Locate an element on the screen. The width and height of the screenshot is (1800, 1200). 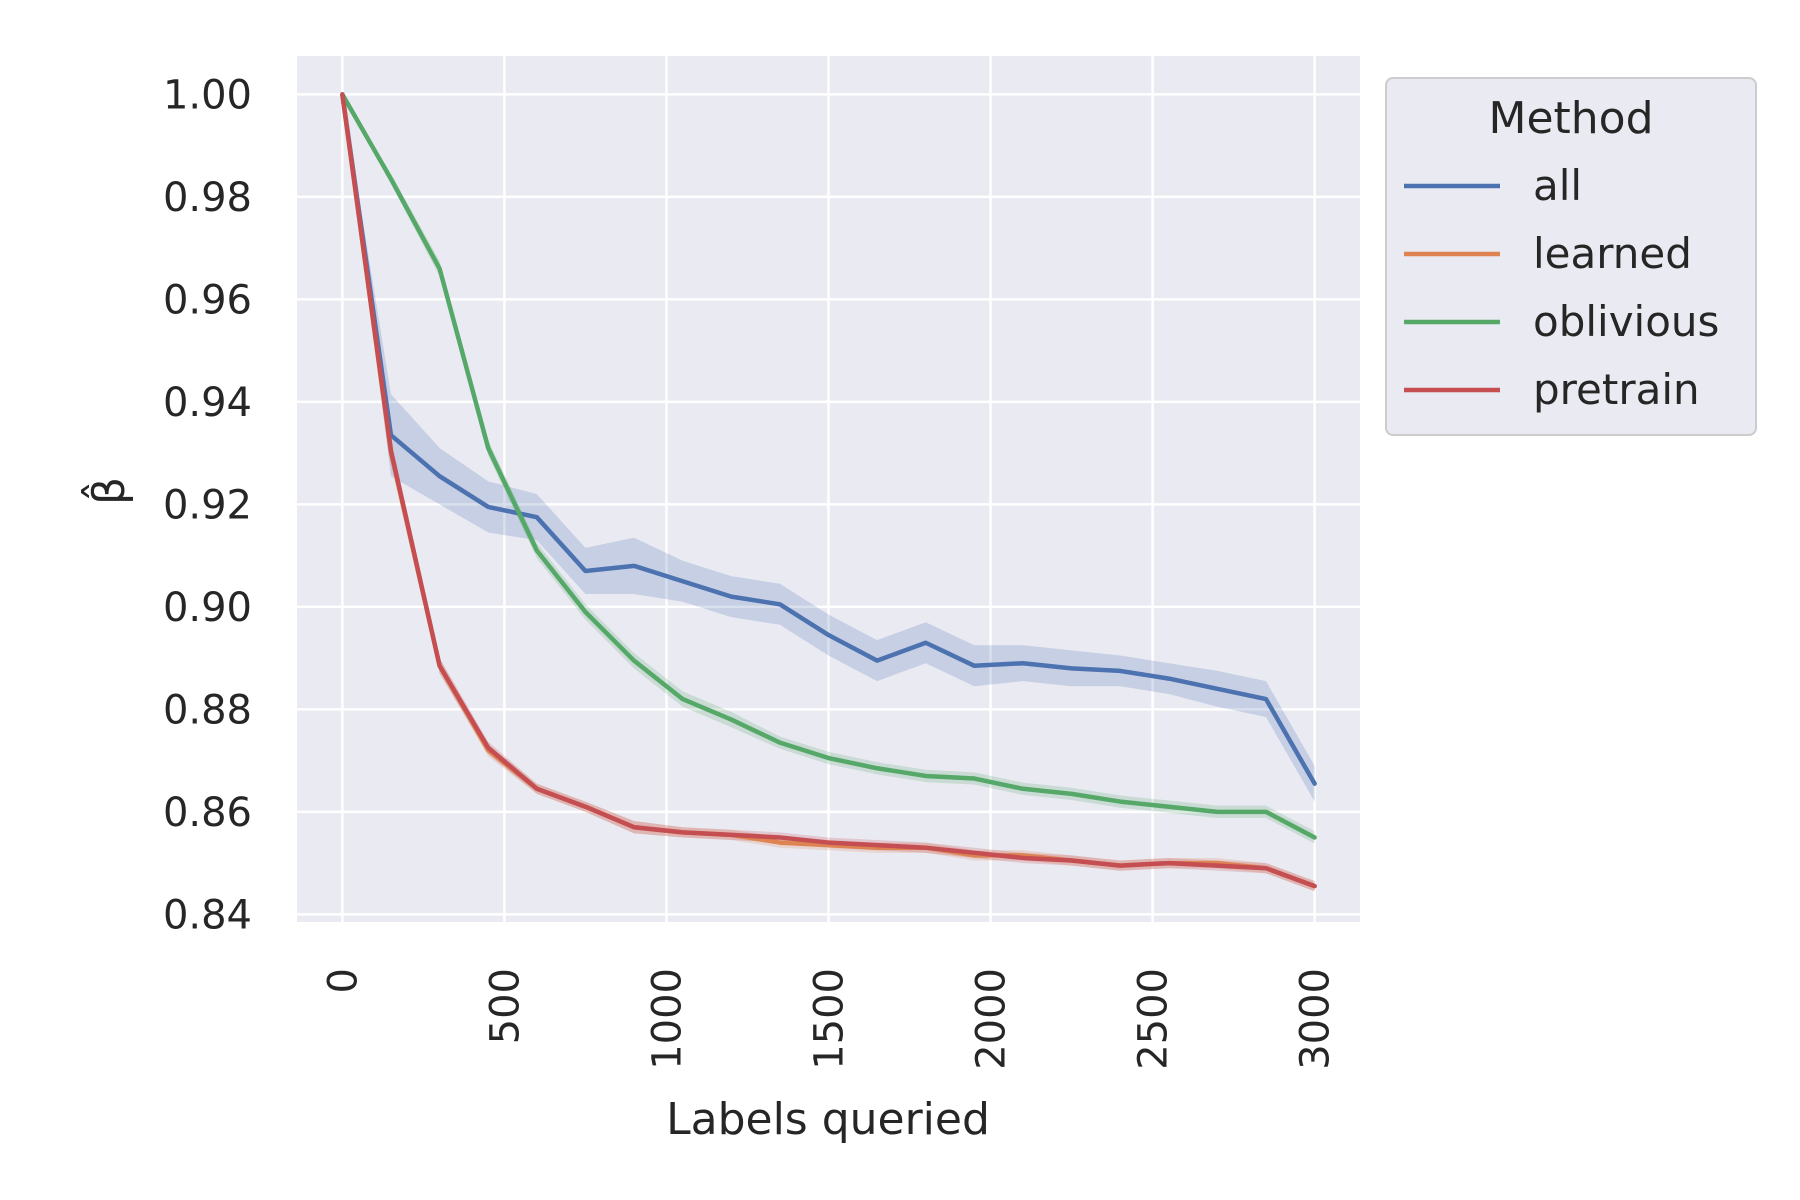
legend-label-learned: learned is located at coordinates (1612, 253).